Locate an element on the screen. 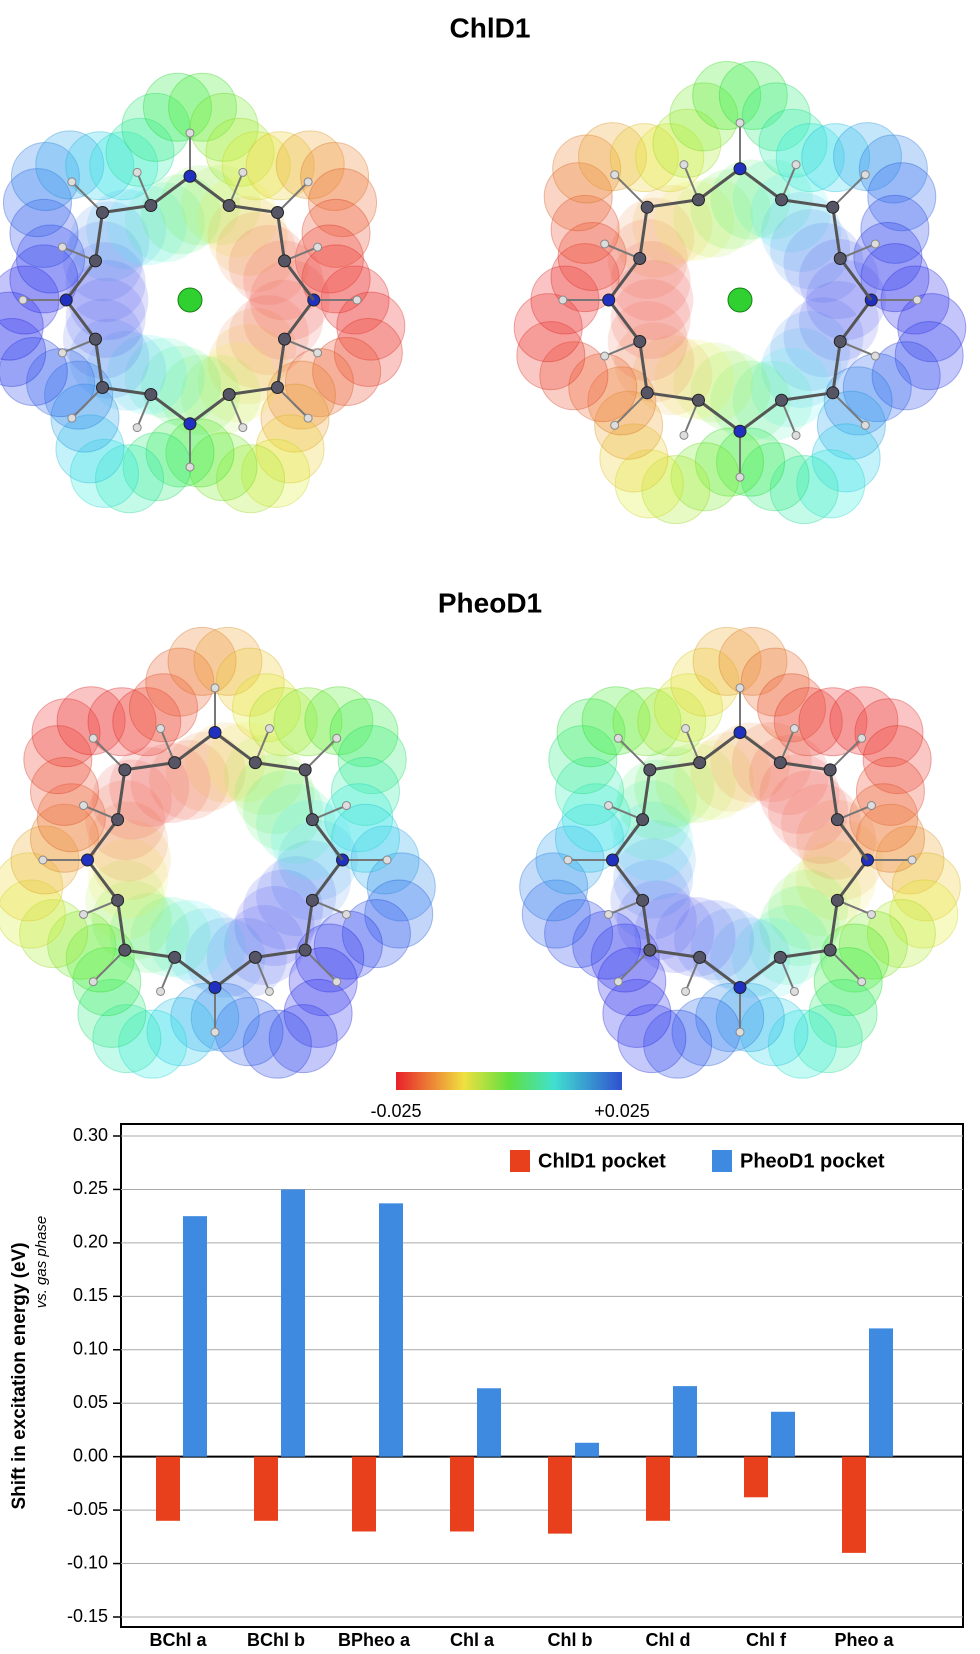  metal-atom is located at coordinates (190, 300).